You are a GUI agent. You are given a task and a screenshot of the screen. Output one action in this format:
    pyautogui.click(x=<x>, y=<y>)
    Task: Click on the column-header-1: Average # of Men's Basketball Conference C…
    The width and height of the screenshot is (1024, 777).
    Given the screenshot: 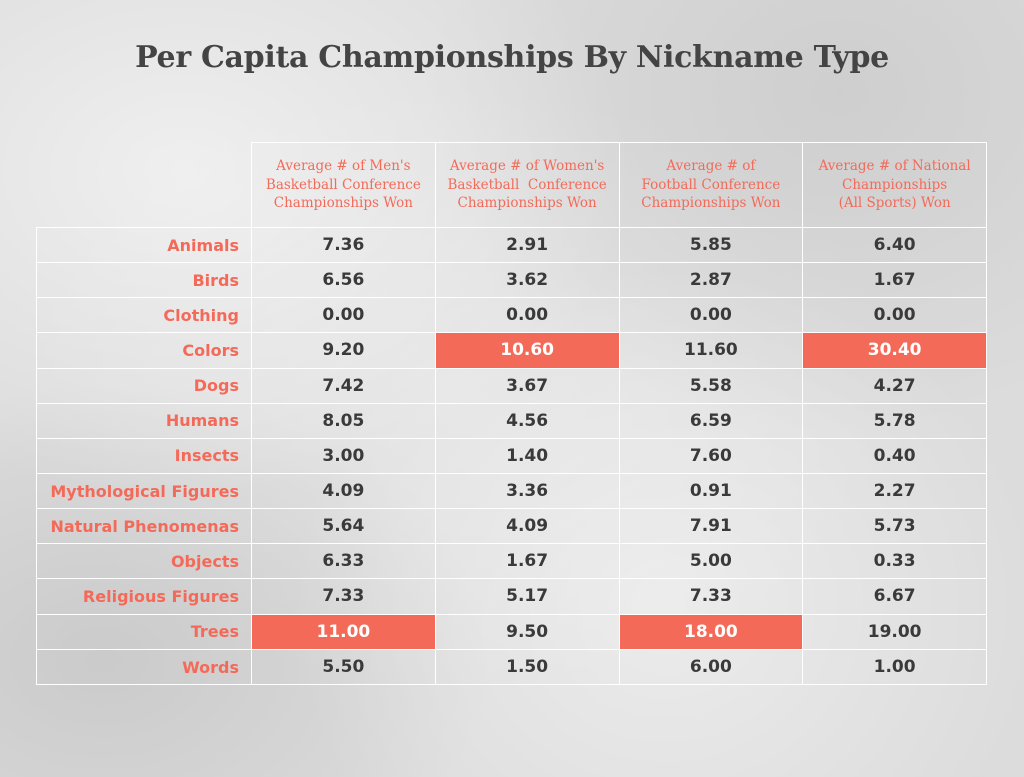 What is the action you would take?
    pyautogui.click(x=343, y=184)
    